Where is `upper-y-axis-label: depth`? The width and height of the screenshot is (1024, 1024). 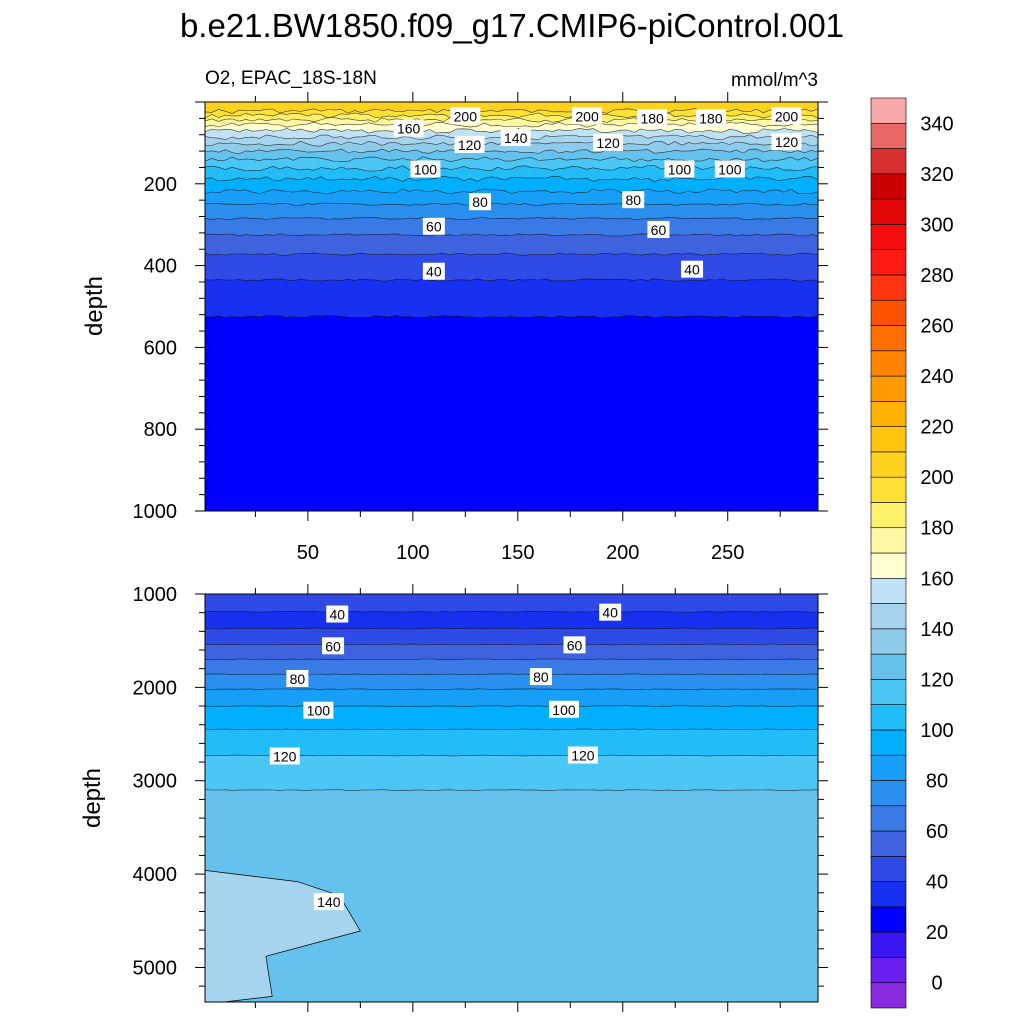 upper-y-axis-label: depth is located at coordinates (94, 306).